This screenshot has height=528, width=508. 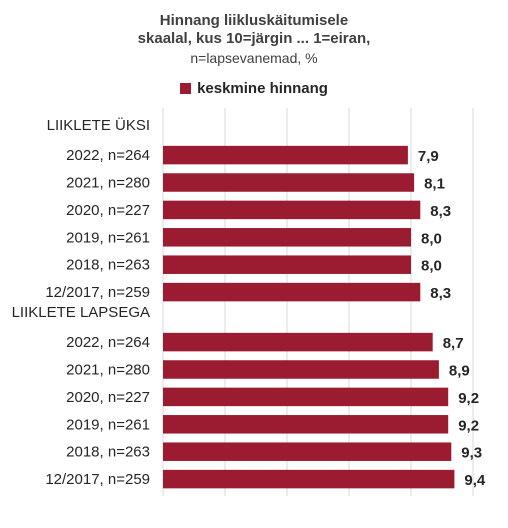 What do you see at coordinates (254, 20) in the screenshot?
I see `chart-title-line-1: Hinnang liikluskäitumisele` at bounding box center [254, 20].